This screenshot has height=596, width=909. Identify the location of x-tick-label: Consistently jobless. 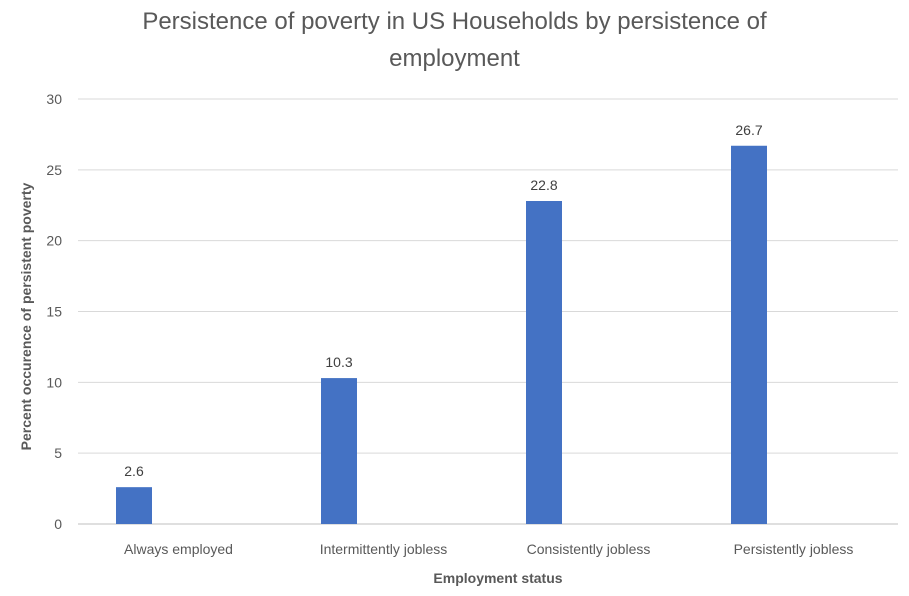
(589, 549).